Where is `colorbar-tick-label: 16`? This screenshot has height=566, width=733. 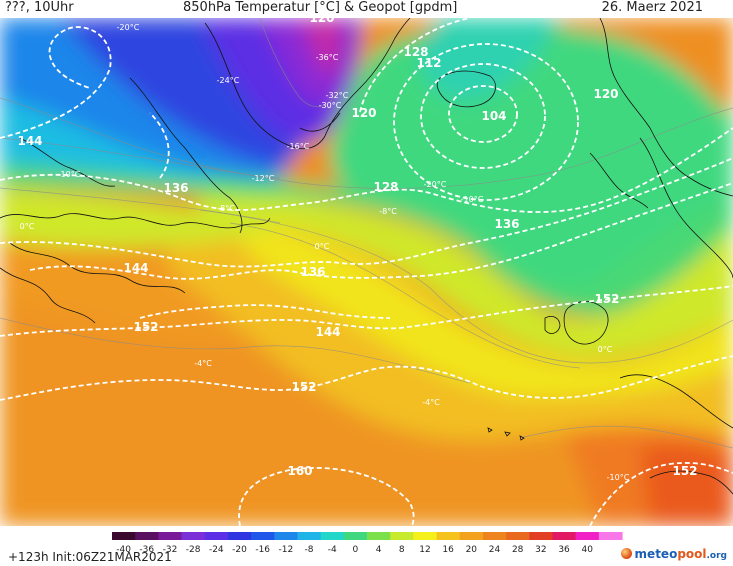
colorbar-tick-label: 16 is located at coordinates (448, 550).